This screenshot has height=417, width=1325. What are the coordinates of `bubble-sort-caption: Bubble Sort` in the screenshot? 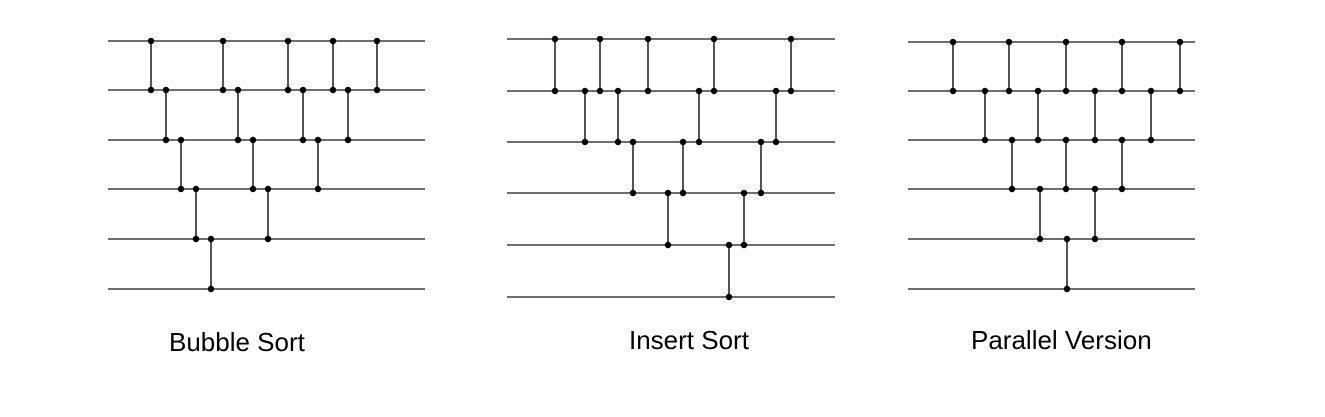 It's located at (237, 342).